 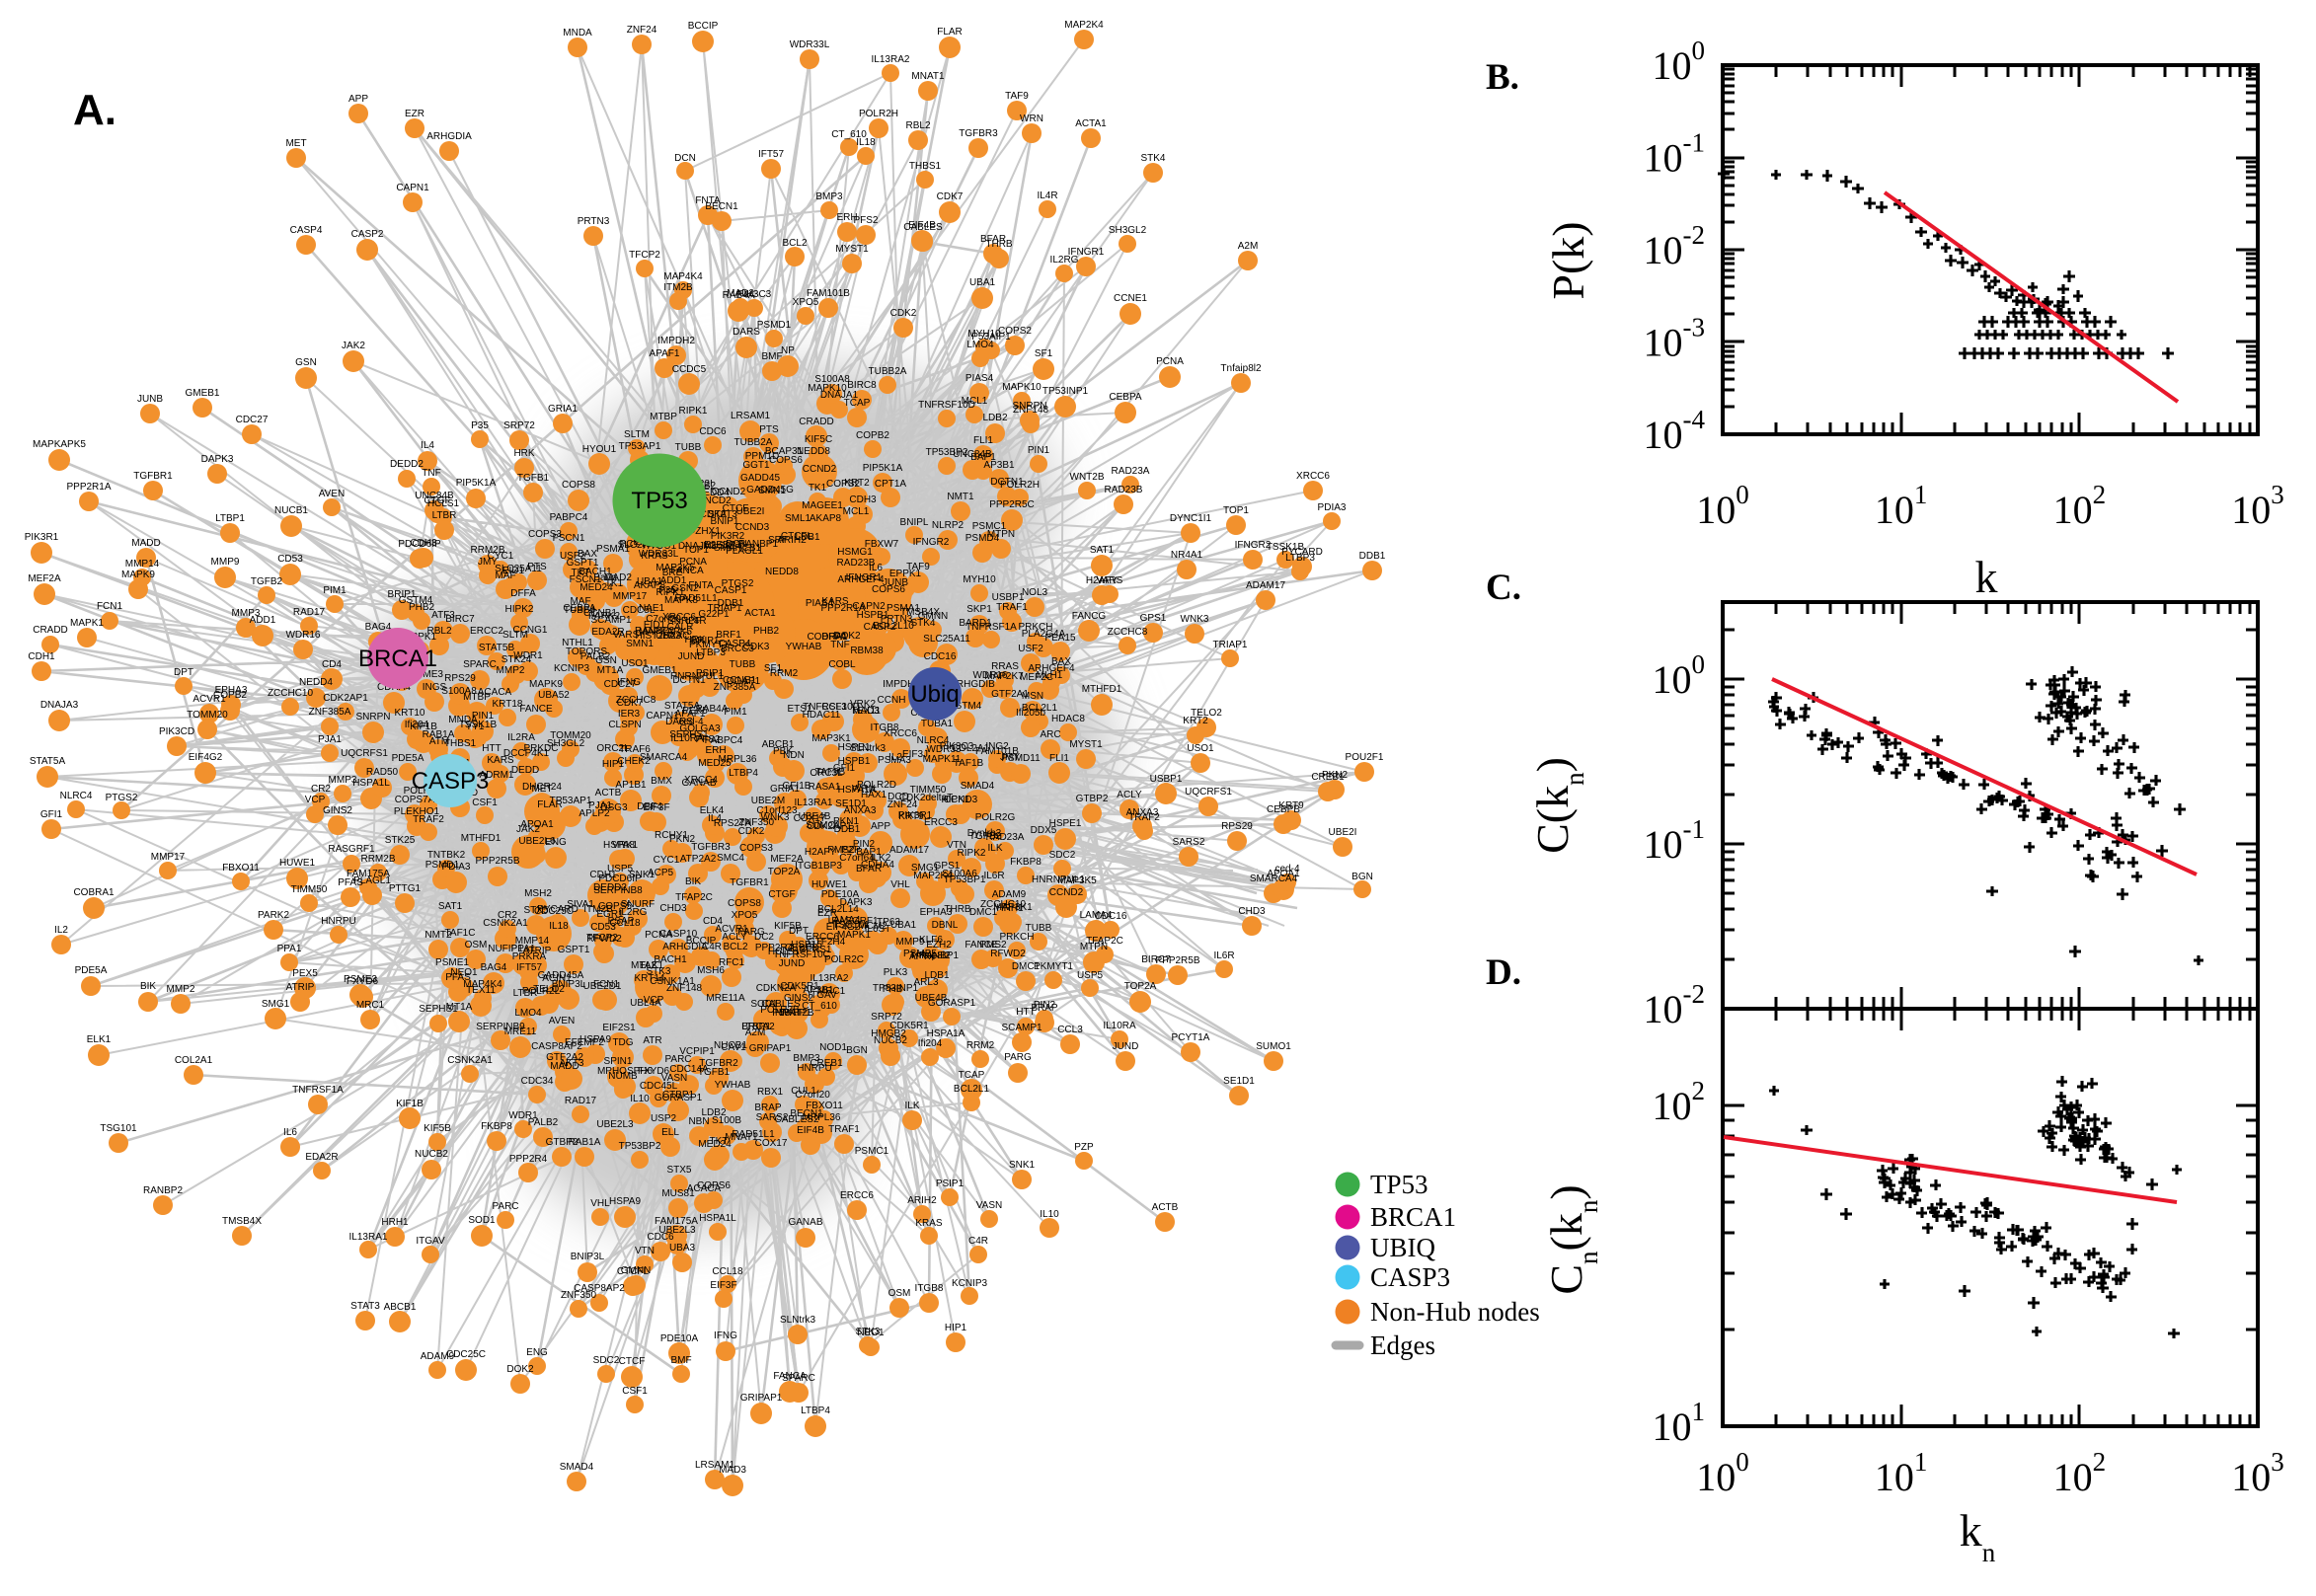 What do you see at coordinates (665, 632) in the screenshot?
I see `svg-text: MAPKAPK5` at bounding box center [665, 632].